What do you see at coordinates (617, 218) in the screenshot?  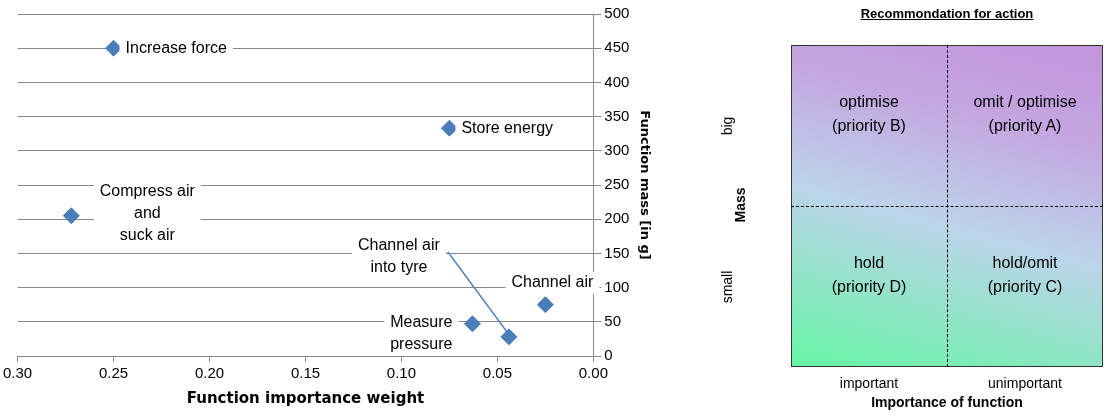 I see `y-tick-label: 200` at bounding box center [617, 218].